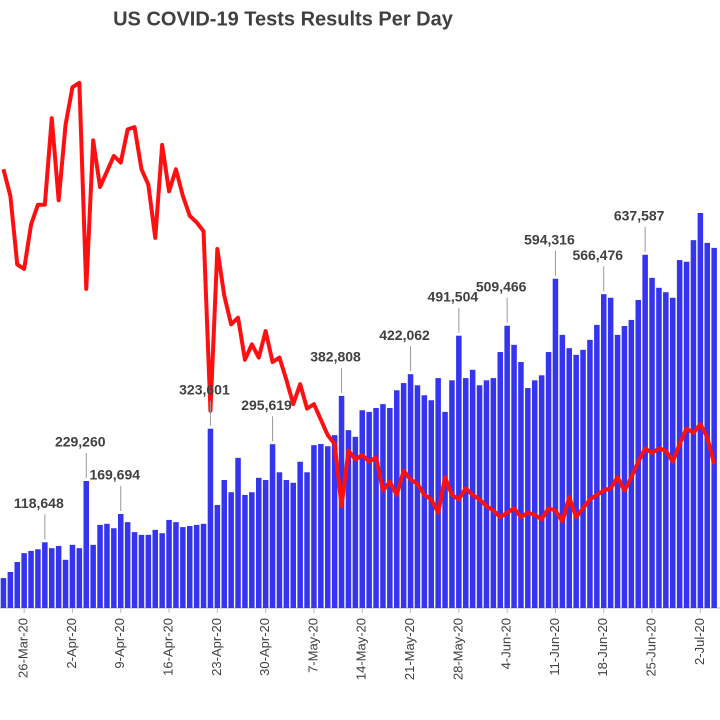 The width and height of the screenshot is (720, 720). What do you see at coordinates (80, 442) in the screenshot?
I see `data-label: 229,260` at bounding box center [80, 442].